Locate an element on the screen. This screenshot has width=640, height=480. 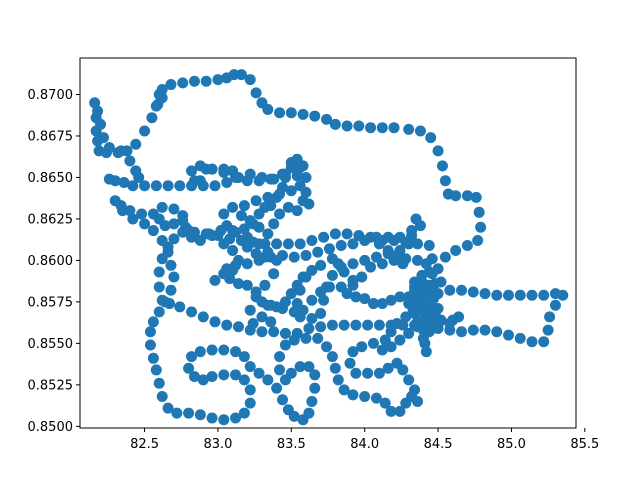
x-tick-label: 84.5 is located at coordinates (438, 444).